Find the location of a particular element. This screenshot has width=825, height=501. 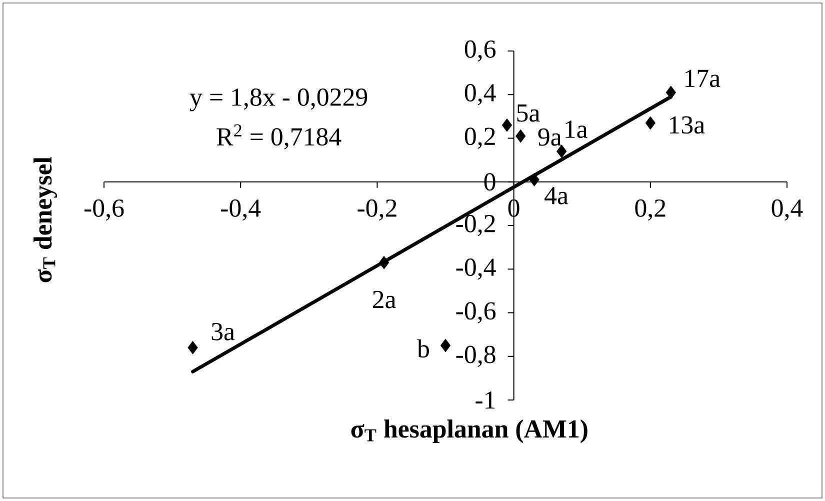

annotation: y = 1,8x - 0,0229 is located at coordinates (279, 100).